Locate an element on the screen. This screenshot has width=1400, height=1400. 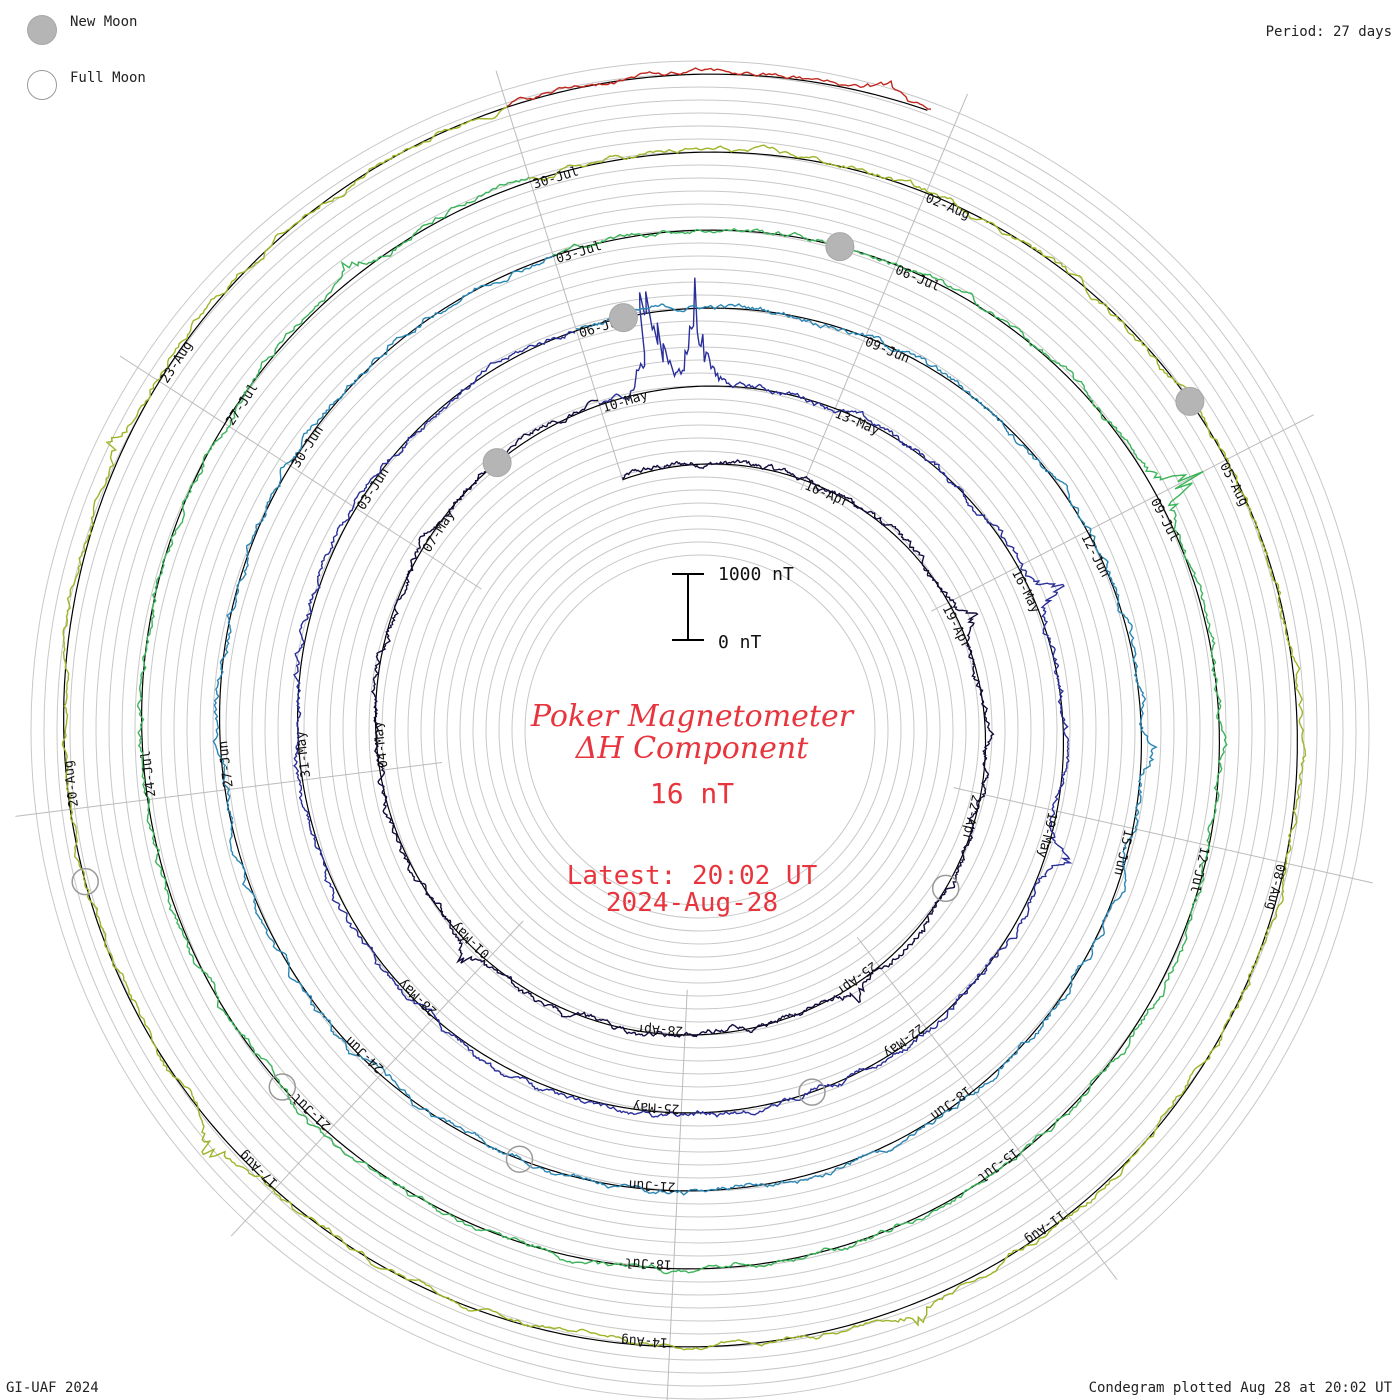
full-moon-icon is located at coordinates (42, 85).